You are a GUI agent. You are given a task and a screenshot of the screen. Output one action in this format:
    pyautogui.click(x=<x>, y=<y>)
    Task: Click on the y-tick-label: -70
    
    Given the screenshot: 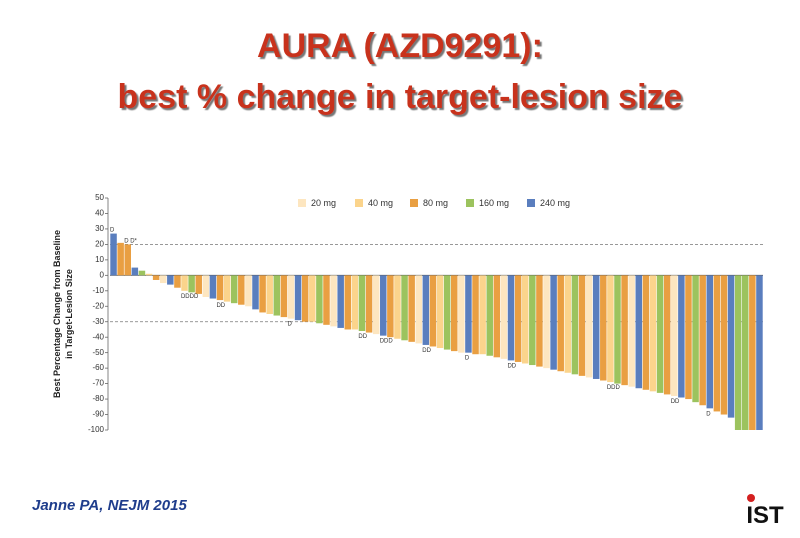 What is the action you would take?
    pyautogui.click(x=98, y=383)
    